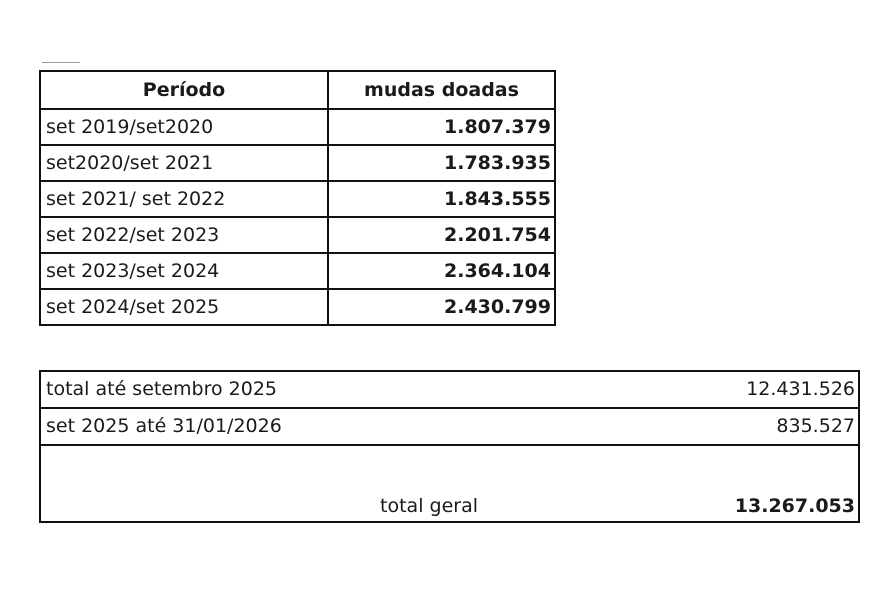 The width and height of the screenshot is (889, 592). I want to click on totals-label: set 2025 até 31/01/2026, so click(319, 426).